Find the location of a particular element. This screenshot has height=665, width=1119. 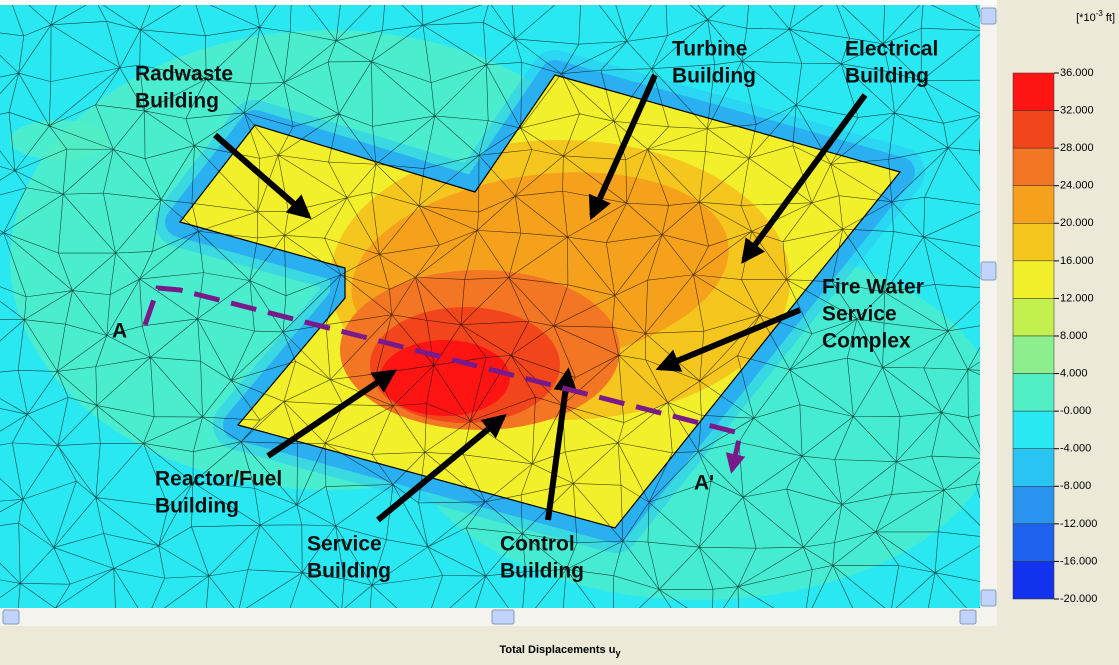

annotation-label: Complex is located at coordinates (866, 341).